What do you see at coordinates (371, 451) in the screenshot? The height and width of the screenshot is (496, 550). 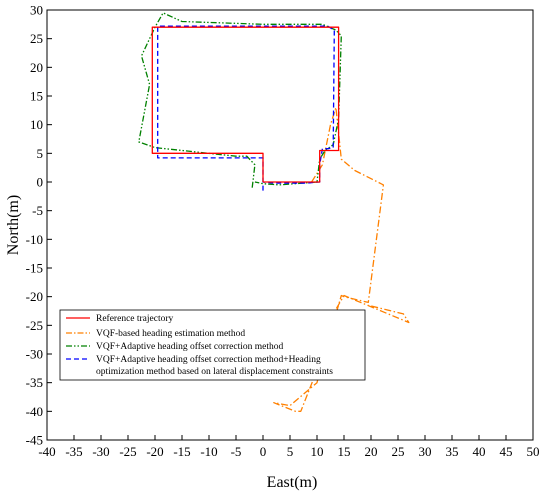 I see `x-tick-label: 20` at bounding box center [371, 451].